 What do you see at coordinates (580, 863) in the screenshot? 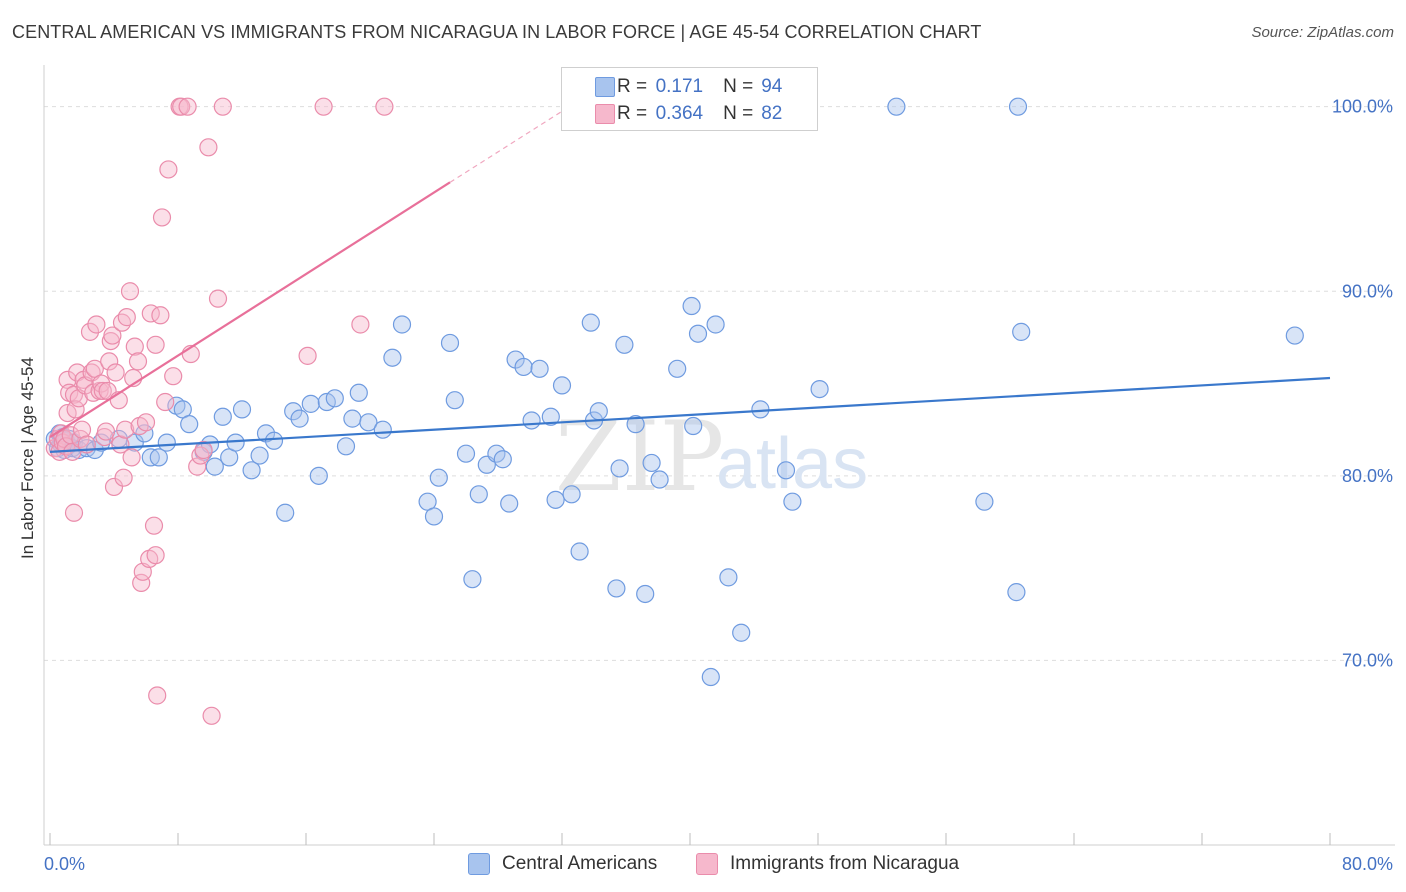
I see `legend-label: Central Americans` at bounding box center [580, 863].